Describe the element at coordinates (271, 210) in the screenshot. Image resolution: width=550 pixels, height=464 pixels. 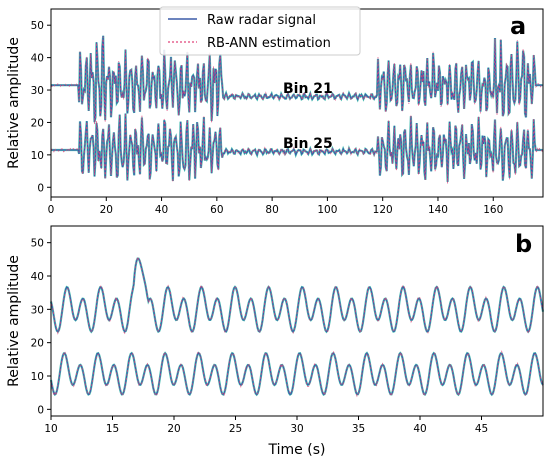
I see `a-xtick-label-4: 80` at that location.